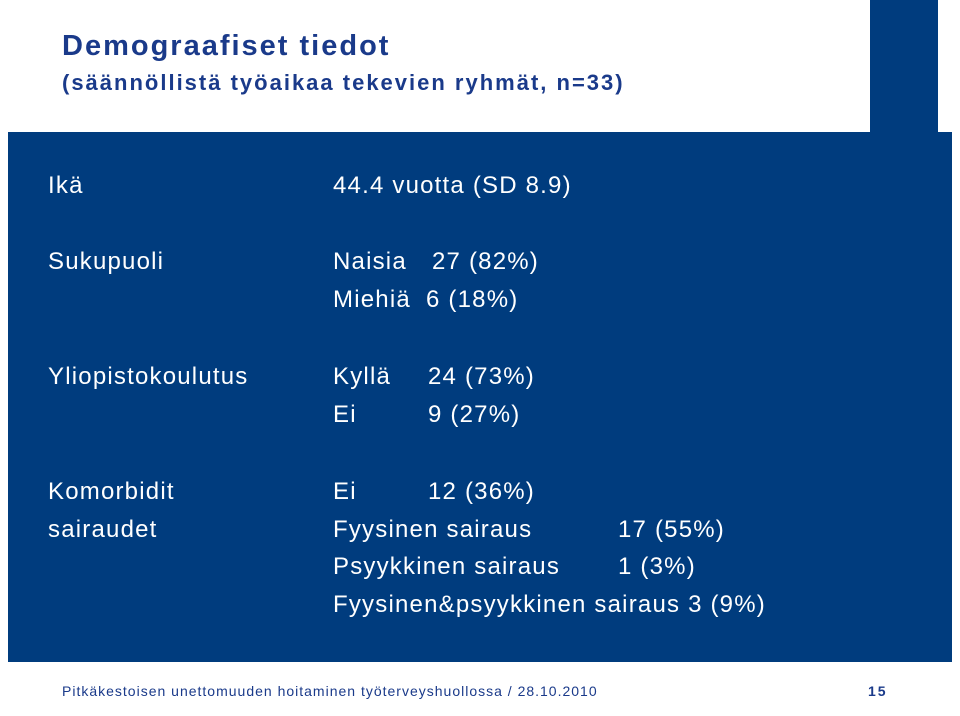 The height and width of the screenshot is (716, 960). I want to click on comorbid-label-line2: sairaudet, so click(103, 529).